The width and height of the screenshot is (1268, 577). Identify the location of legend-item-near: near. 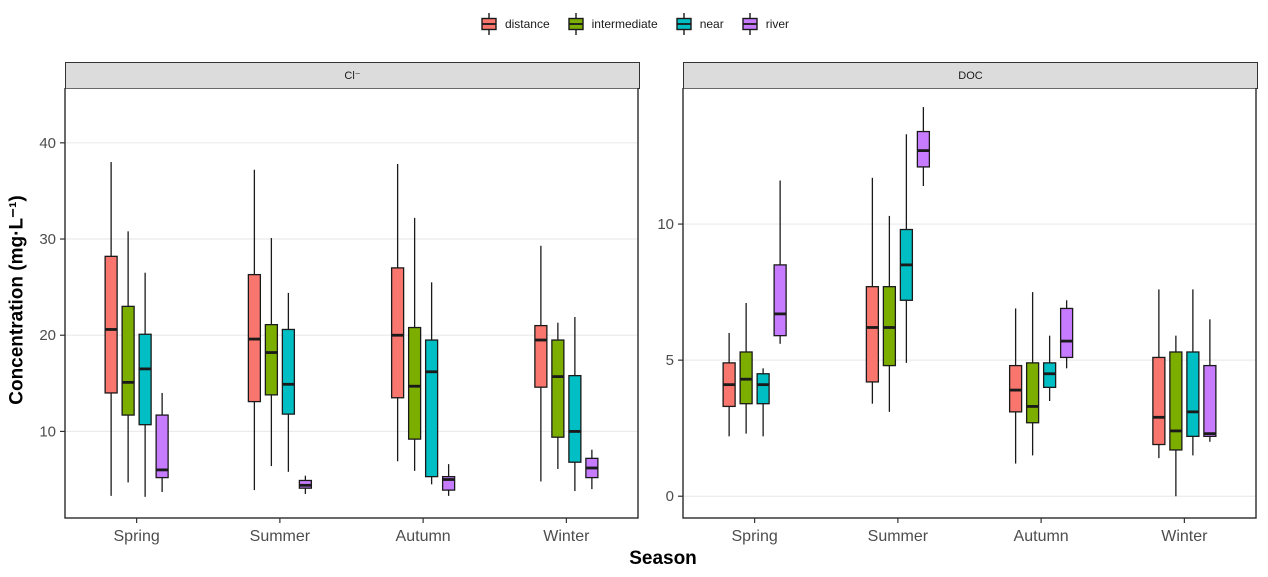
(699, 24).